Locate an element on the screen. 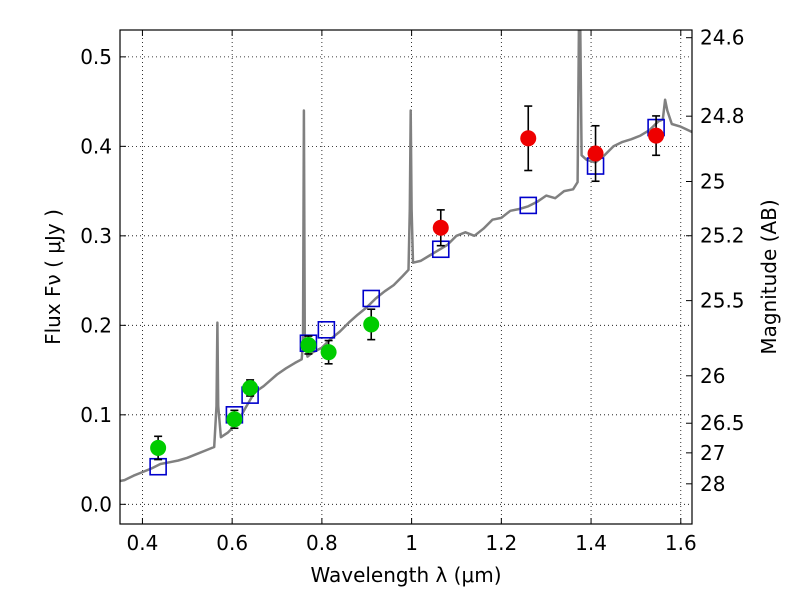 This screenshot has width=800, height=600. right-tick-label: 26 is located at coordinates (712, 376).